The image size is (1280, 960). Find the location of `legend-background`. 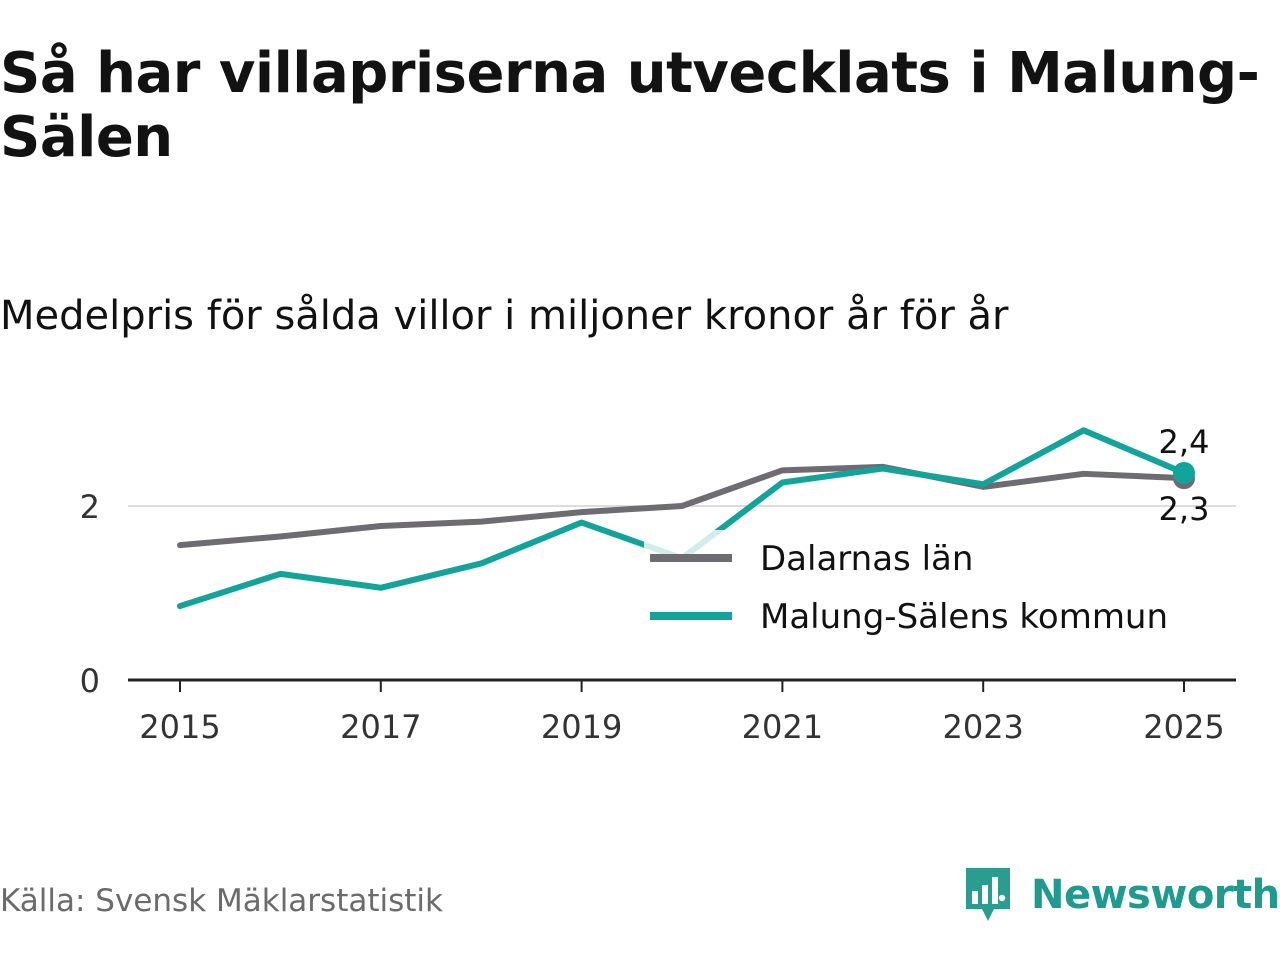

legend-background is located at coordinates (924, 589).